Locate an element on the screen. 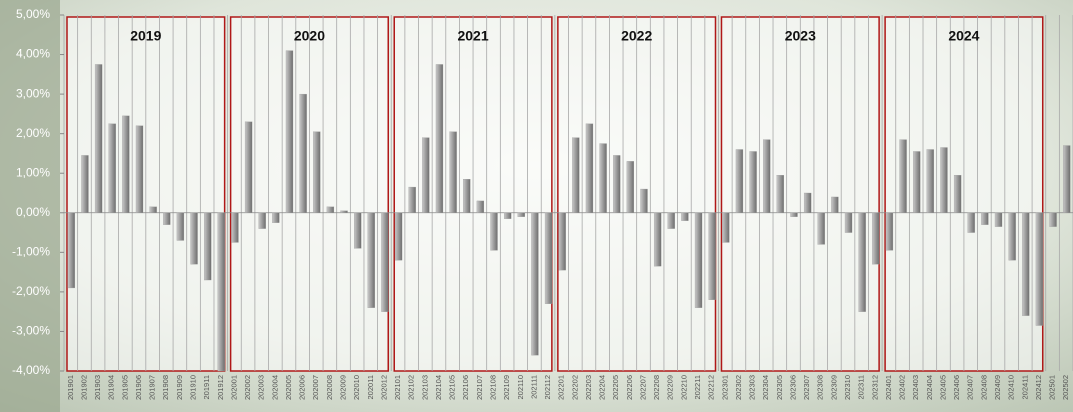 The image size is (1073, 412). x-tick-label: 202209 is located at coordinates (670, 387).